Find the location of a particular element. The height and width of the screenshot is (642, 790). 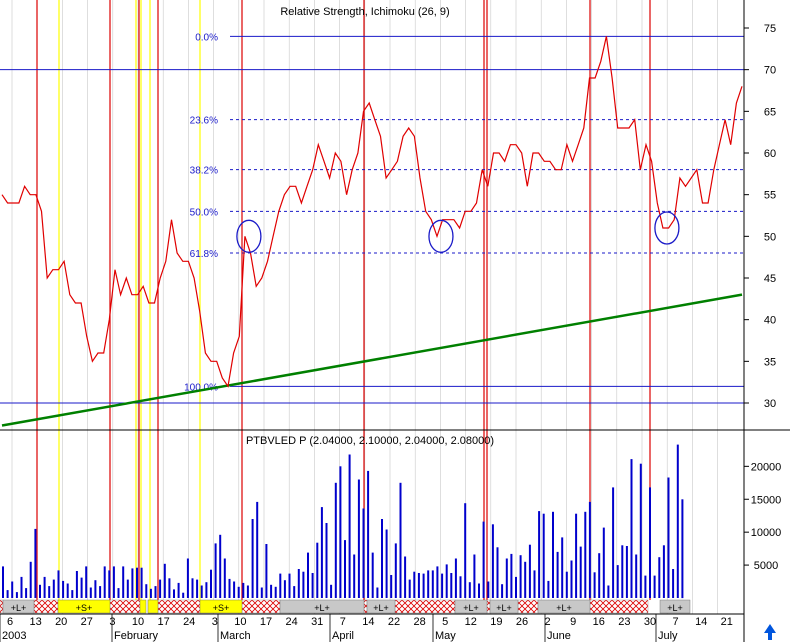

volume-tick-label: 20000 is located at coordinates (766, 467).